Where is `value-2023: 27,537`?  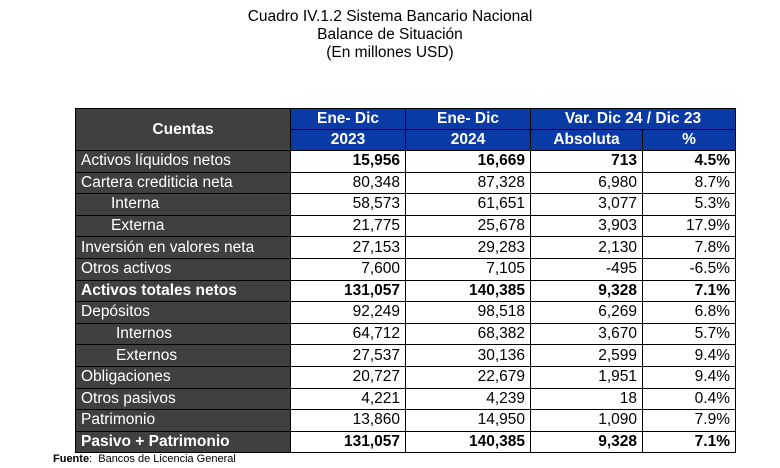
value-2023: 27,537 is located at coordinates (348, 355).